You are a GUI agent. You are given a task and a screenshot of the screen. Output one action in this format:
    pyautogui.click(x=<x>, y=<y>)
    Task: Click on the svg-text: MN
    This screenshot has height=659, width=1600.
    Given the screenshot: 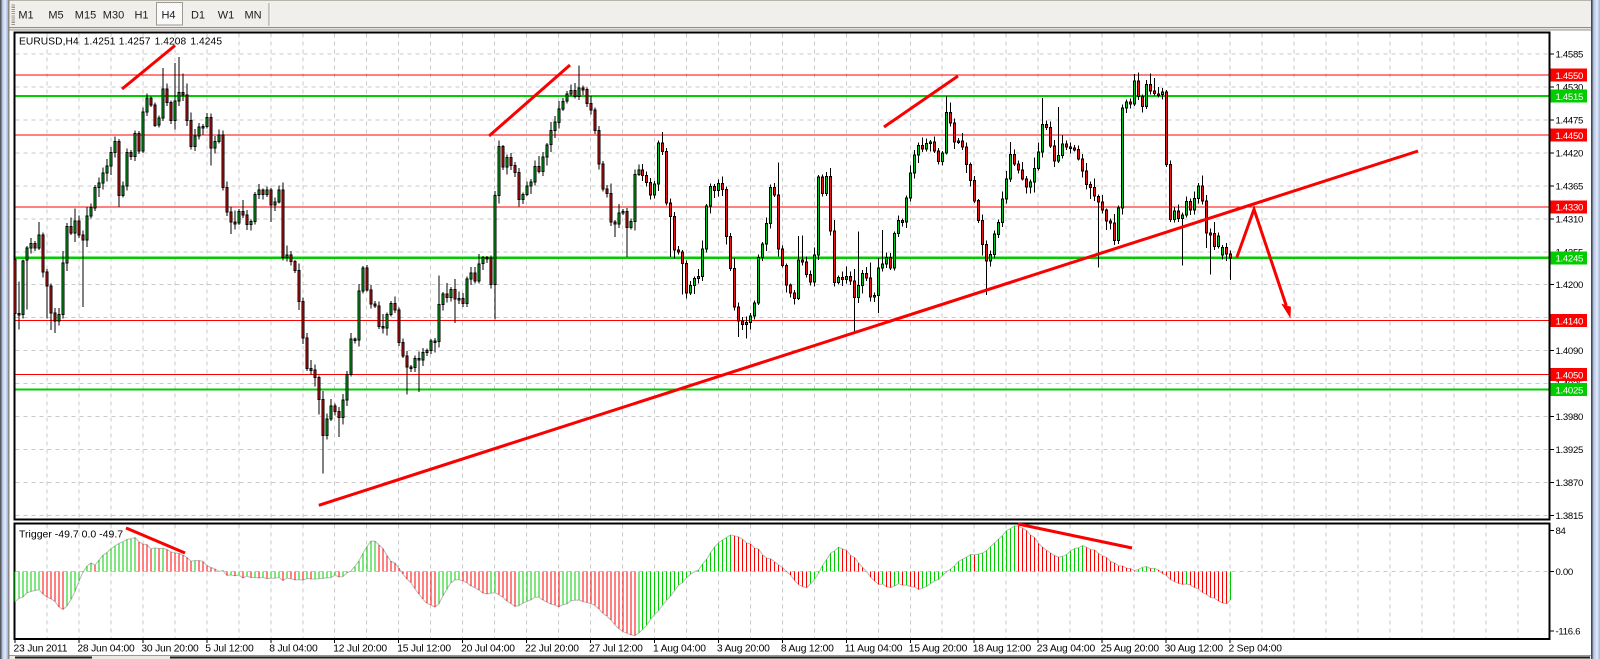 What is the action you would take?
    pyautogui.click(x=252, y=16)
    